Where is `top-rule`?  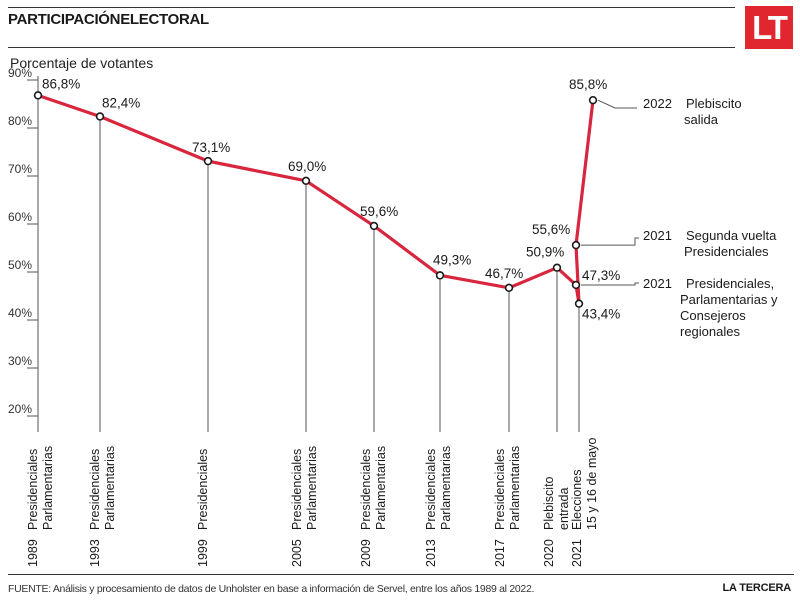
top-rule is located at coordinates (371, 7).